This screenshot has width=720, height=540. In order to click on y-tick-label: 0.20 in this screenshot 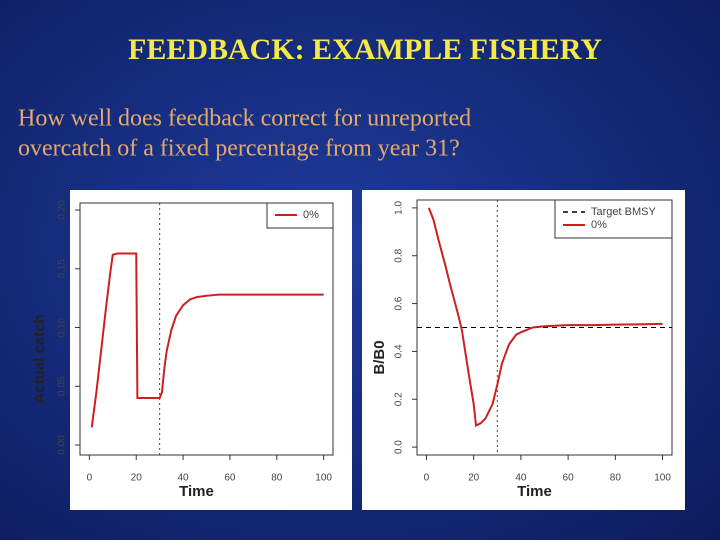, I will do `click(62, 210)`.